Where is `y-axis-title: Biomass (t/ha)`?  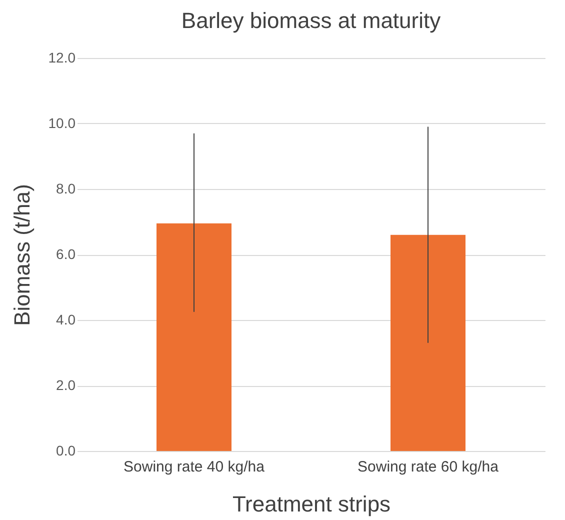 y-axis-title: Biomass (t/ha) is located at coordinates (21, 255).